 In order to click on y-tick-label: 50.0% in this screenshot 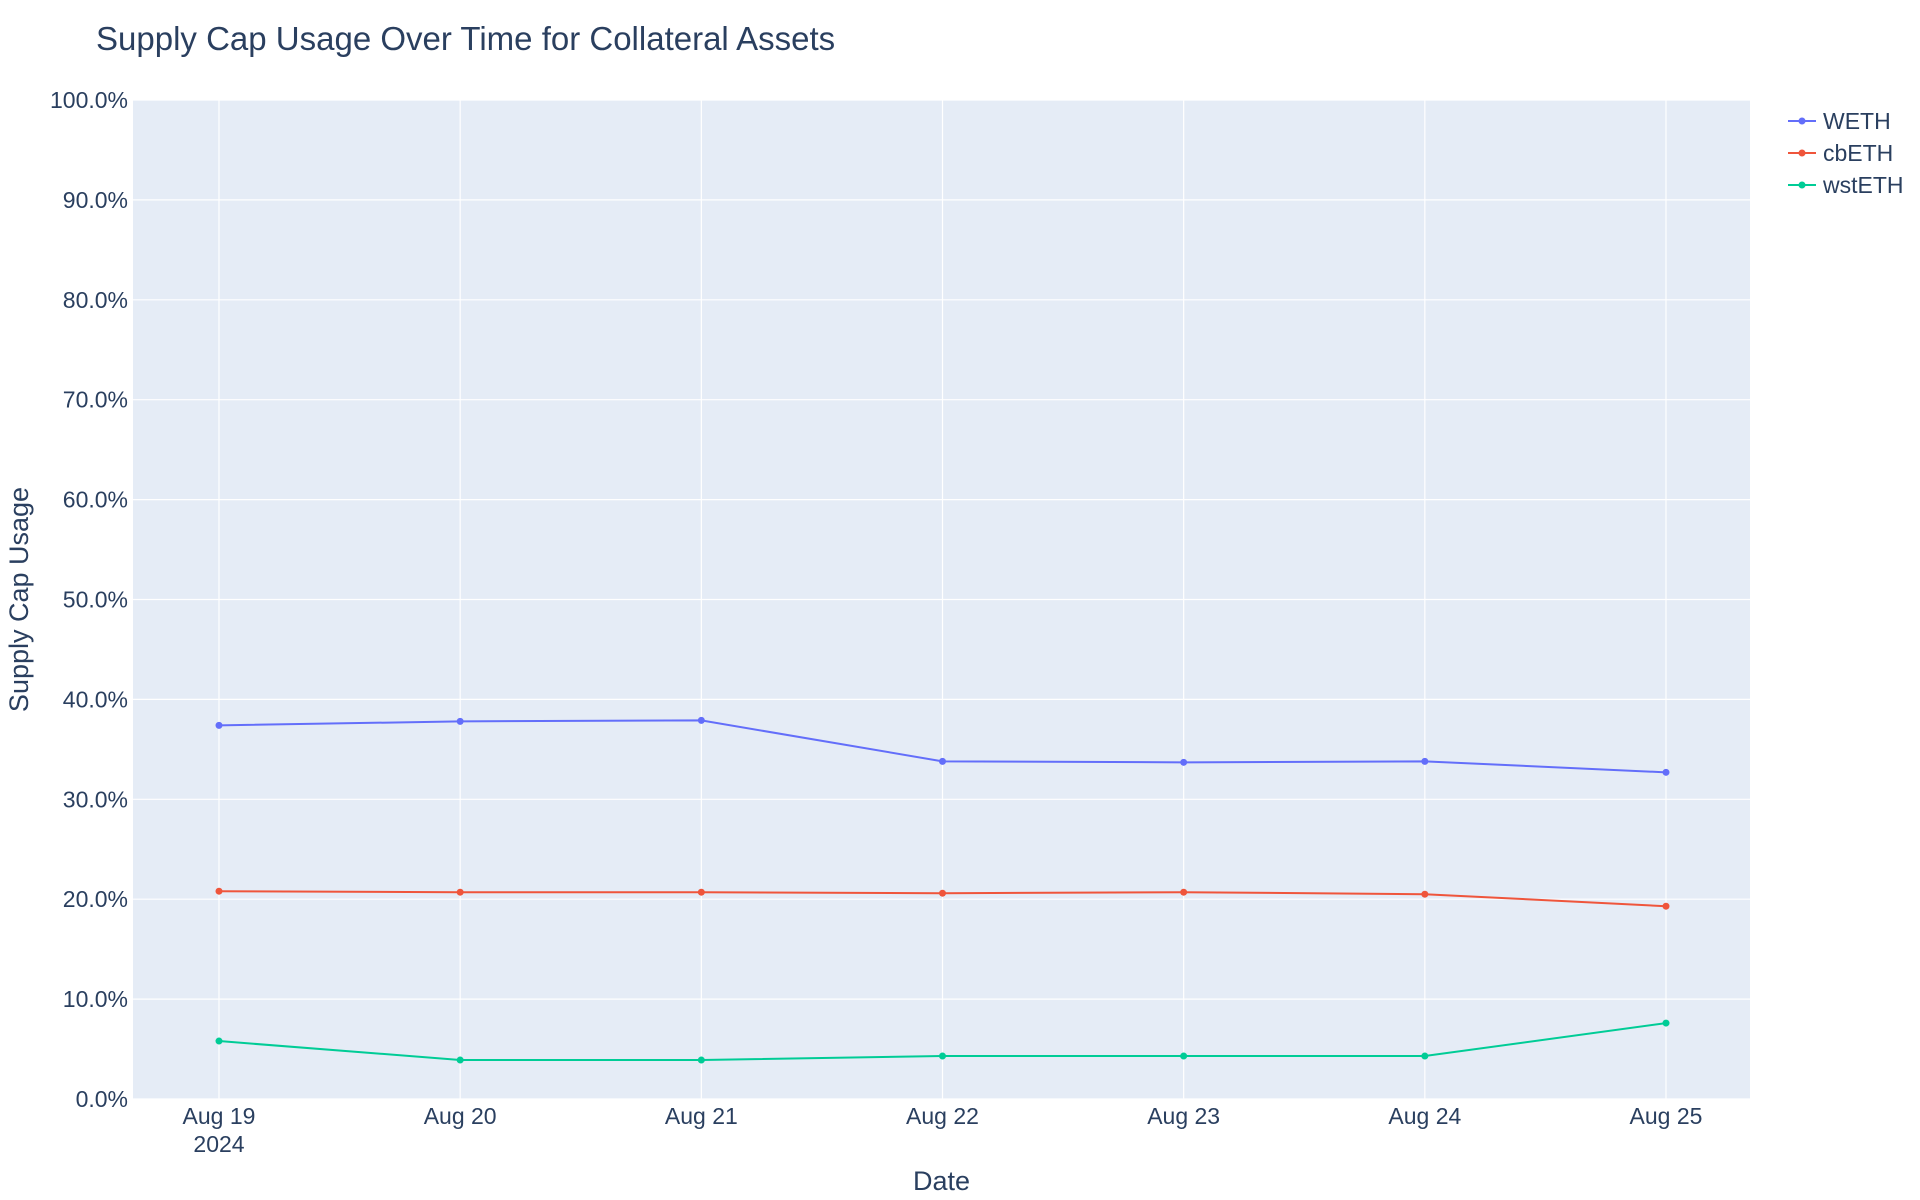, I will do `click(95, 600)`.